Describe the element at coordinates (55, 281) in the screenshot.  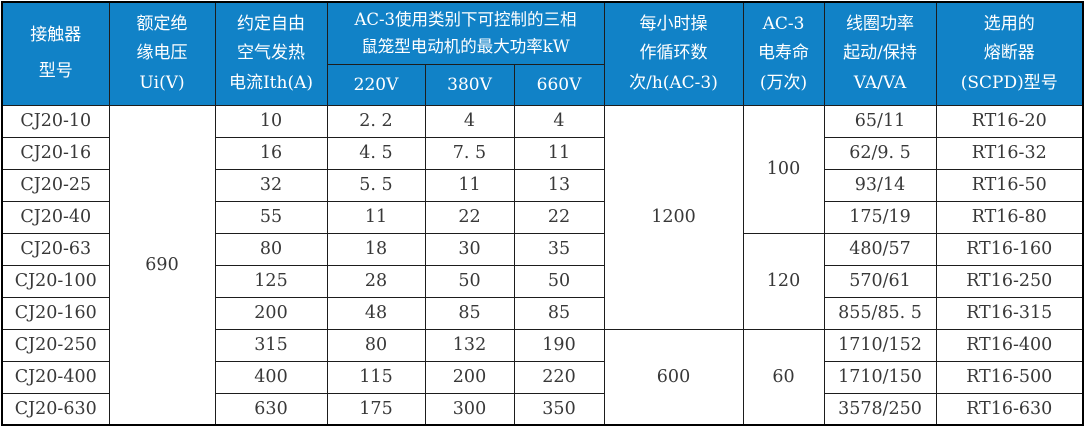
I see `cell-model: CJ20-100` at that location.